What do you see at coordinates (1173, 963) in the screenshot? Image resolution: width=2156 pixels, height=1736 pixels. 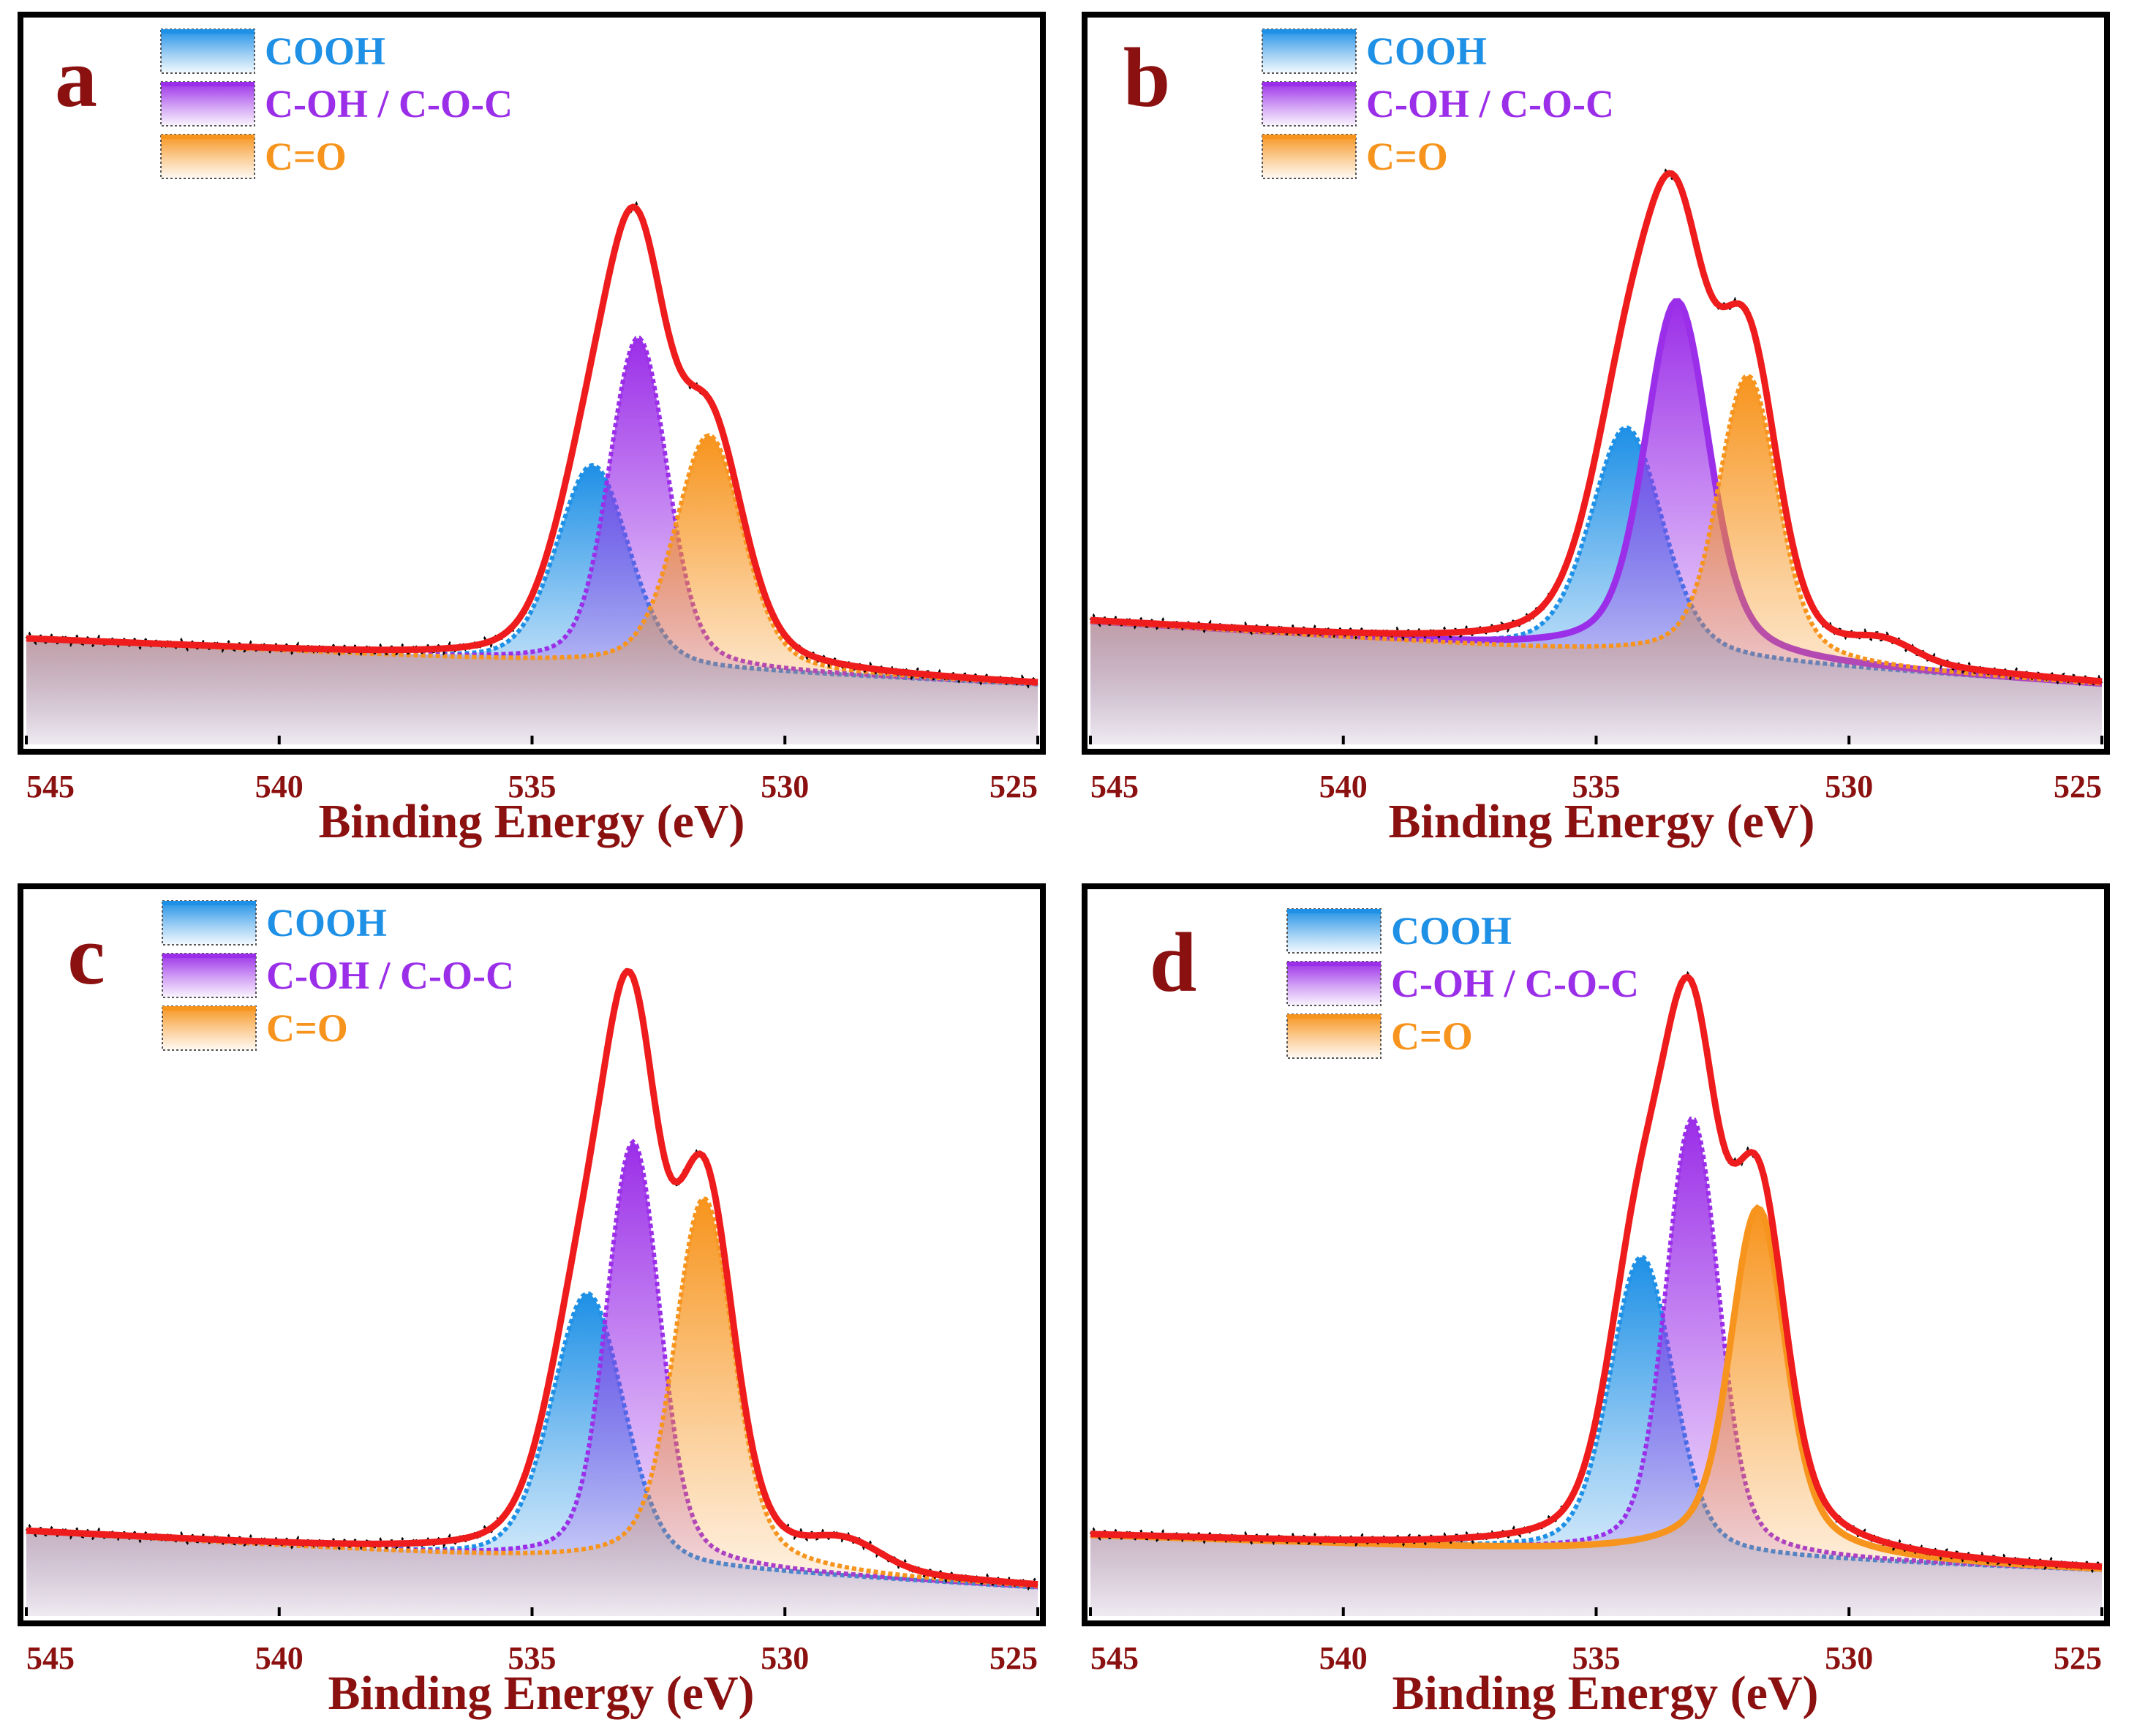 I see `panel-d-label: d` at bounding box center [1173, 963].